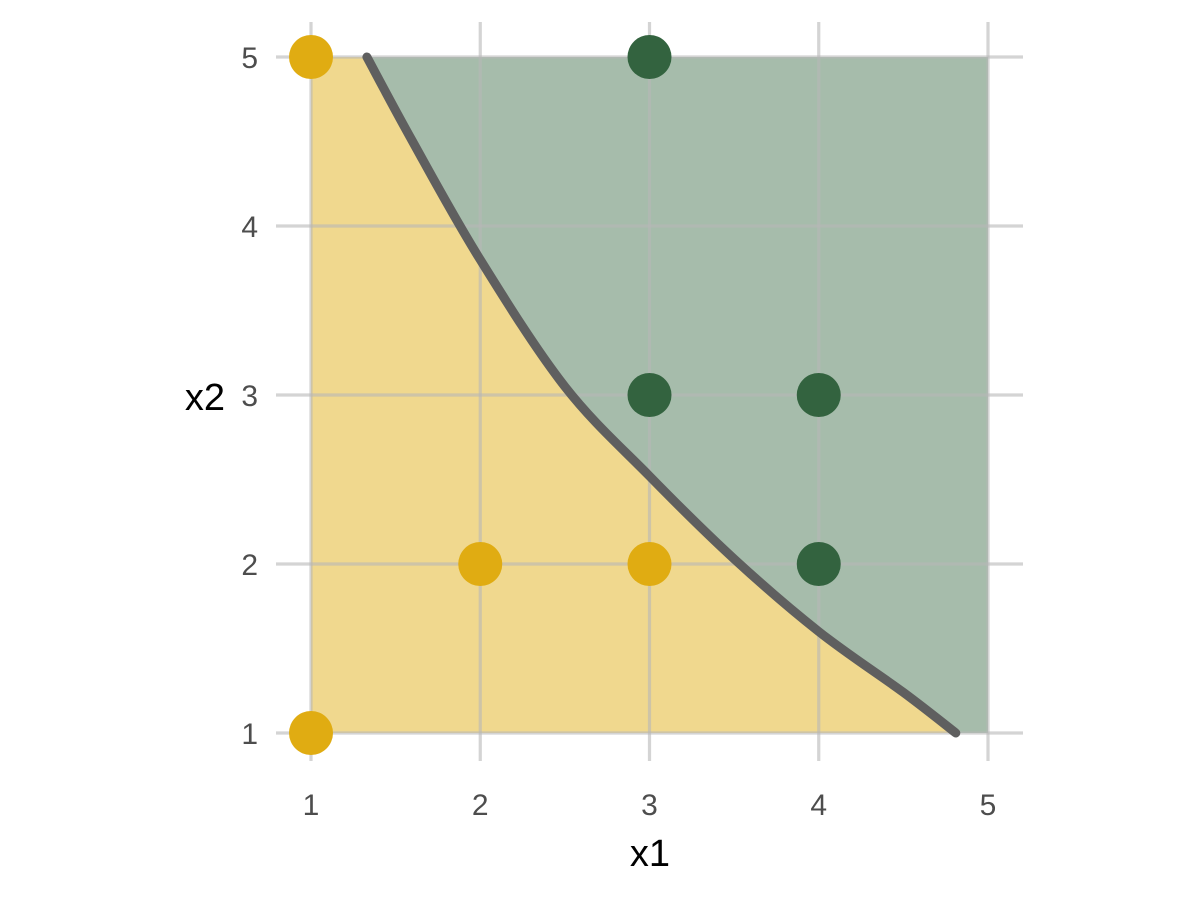  Describe the element at coordinates (818, 805) in the screenshot. I see `x-tick-label-4: 4` at that location.